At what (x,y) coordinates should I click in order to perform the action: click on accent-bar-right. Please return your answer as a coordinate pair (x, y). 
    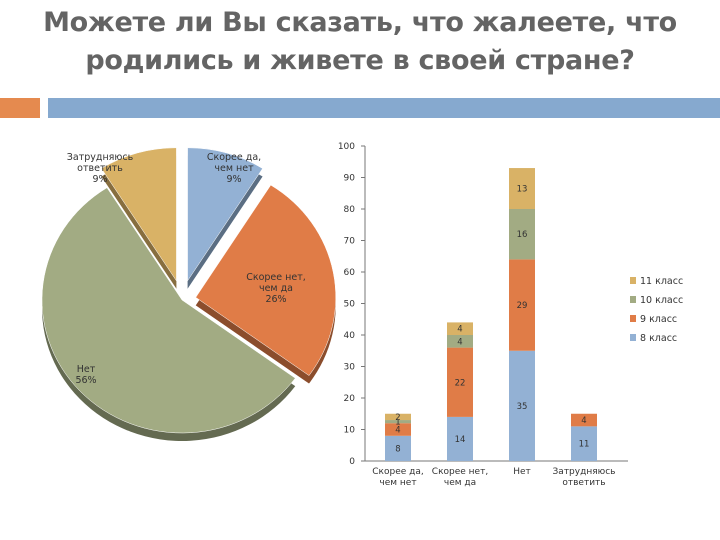
    Looking at the image, I should click on (384, 108).